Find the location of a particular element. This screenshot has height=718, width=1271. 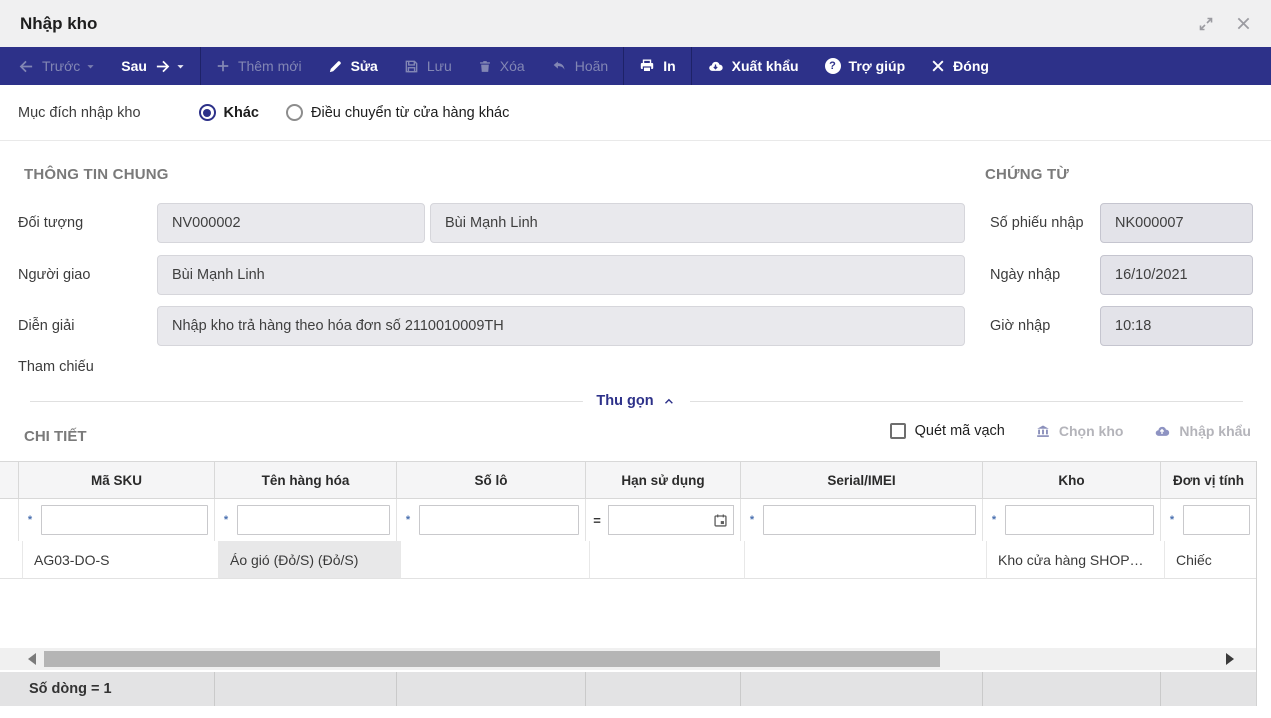

column-header-warehouse: Kho is located at coordinates (1072, 480).